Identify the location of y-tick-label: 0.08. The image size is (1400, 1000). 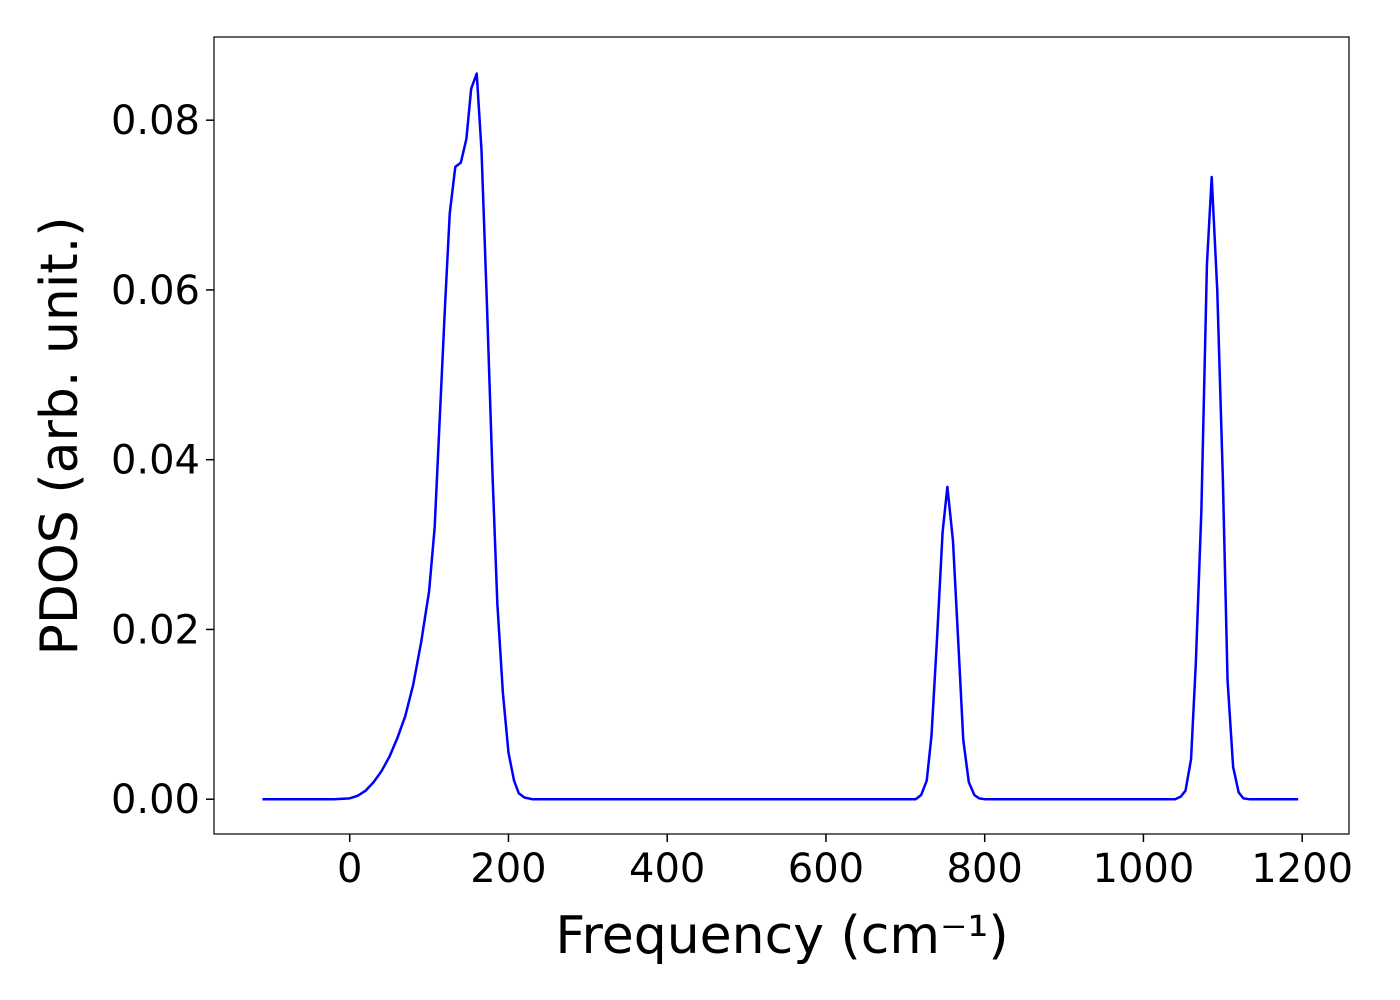
(155, 121).